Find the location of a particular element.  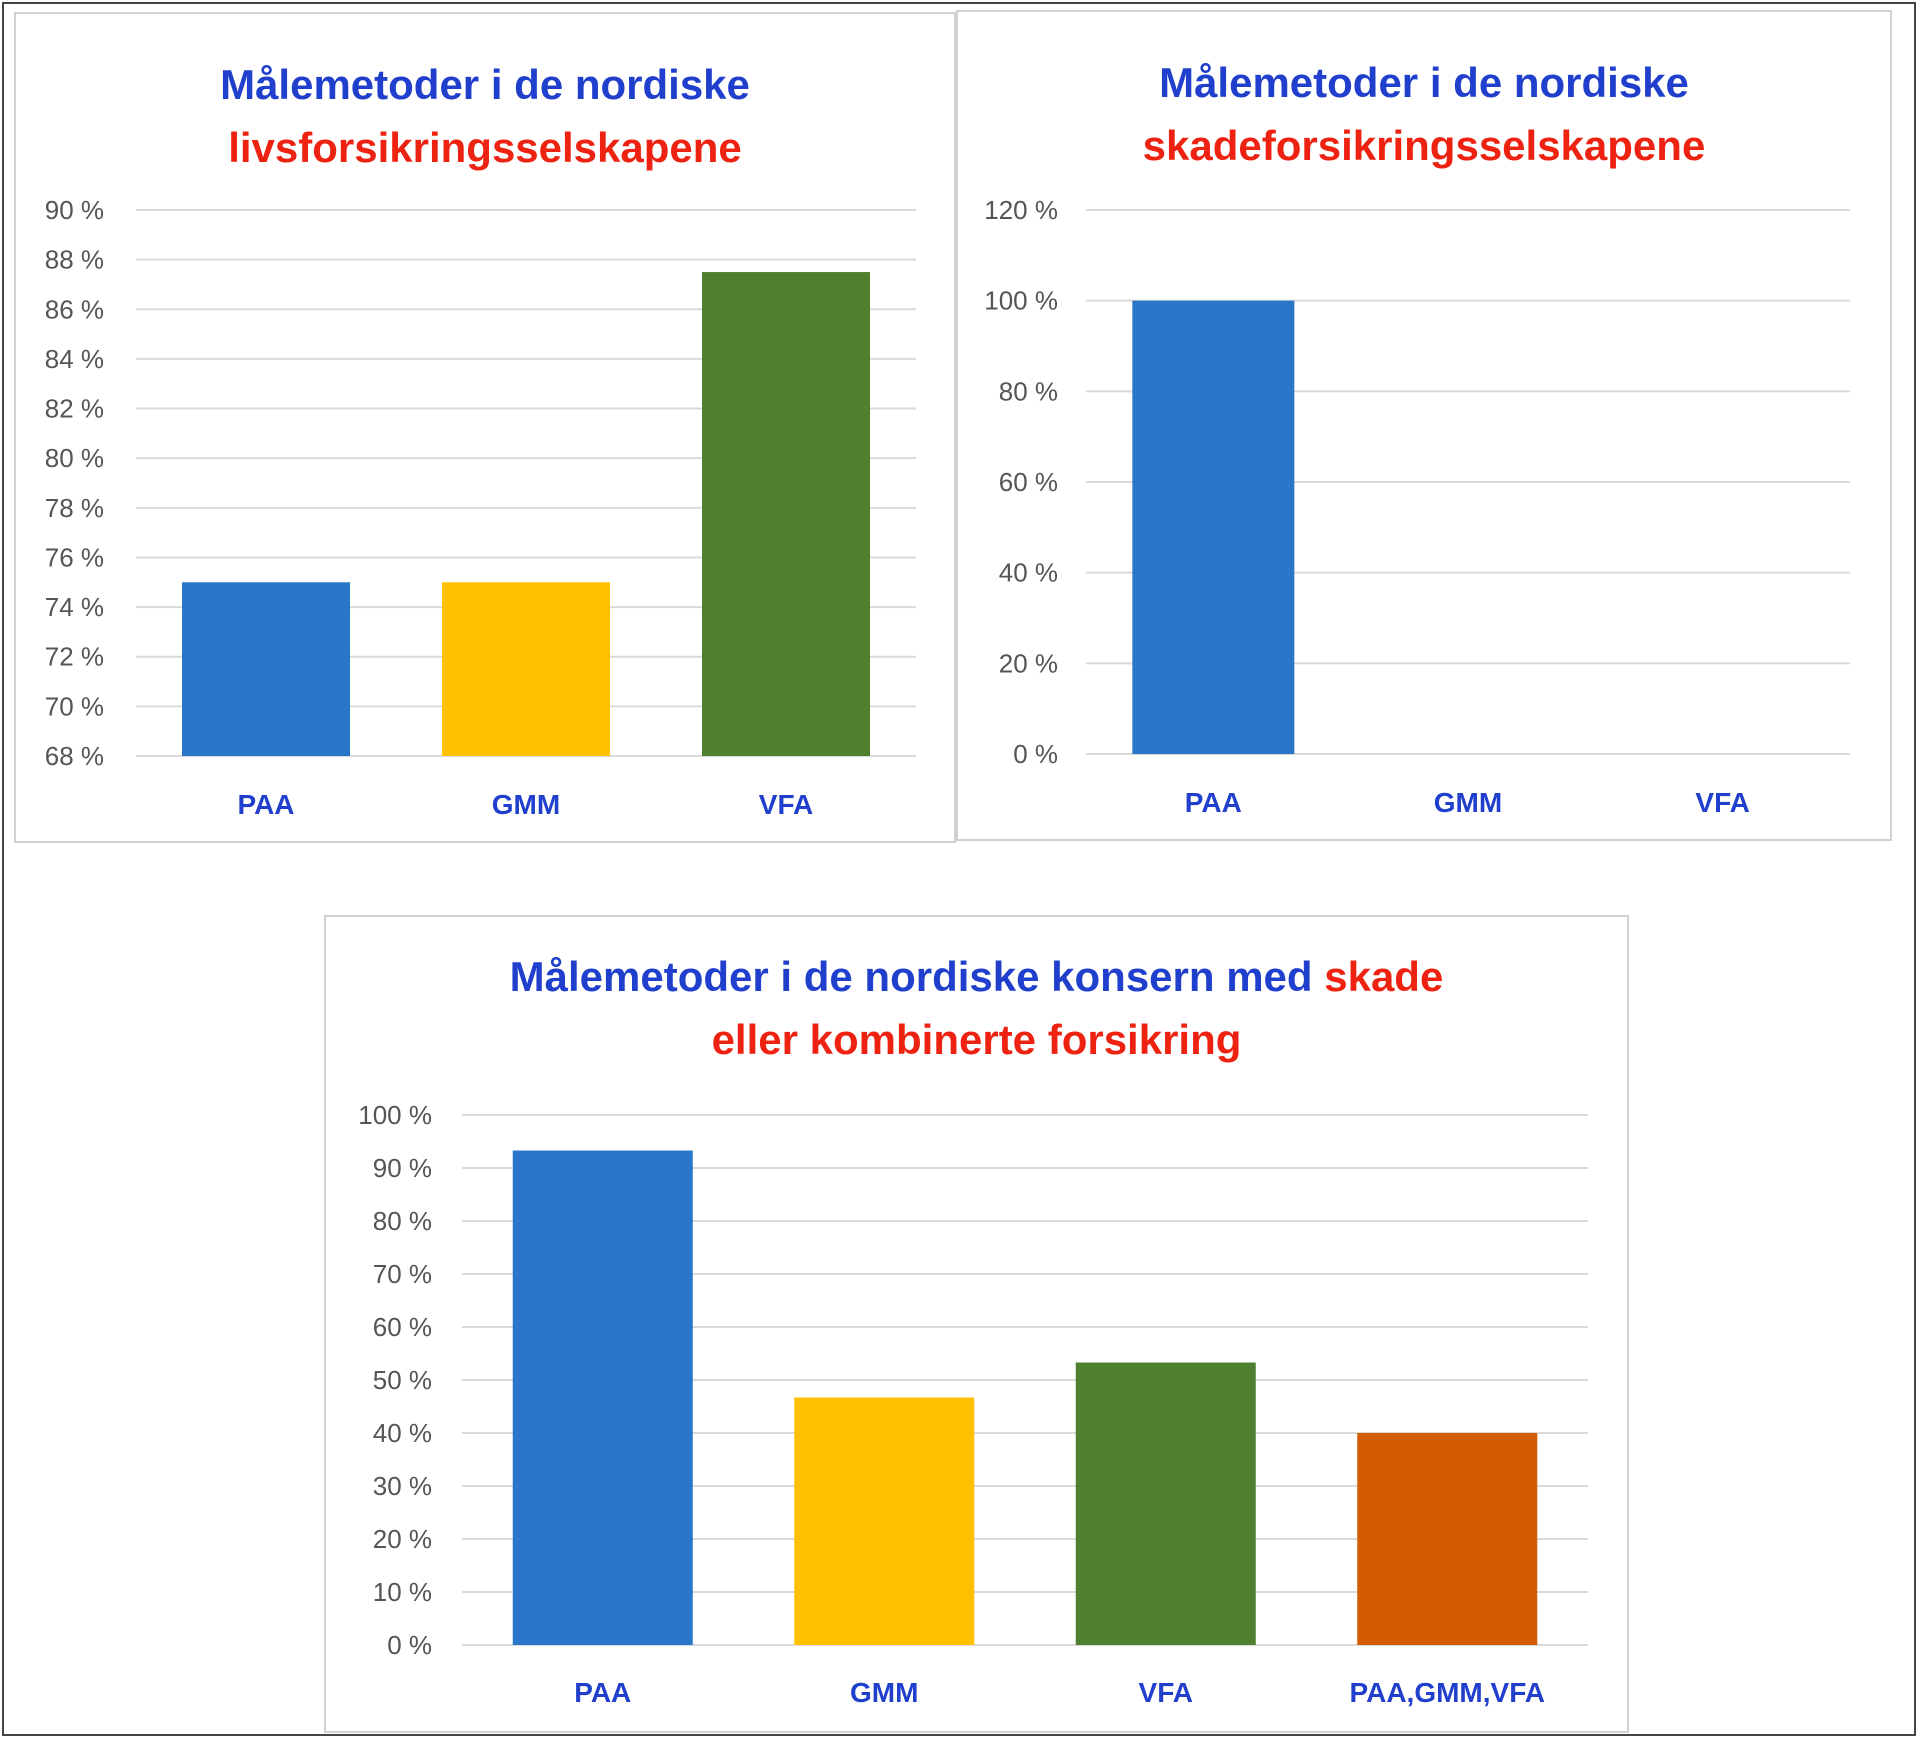

y-tick-label: 88 % is located at coordinates (74, 260).